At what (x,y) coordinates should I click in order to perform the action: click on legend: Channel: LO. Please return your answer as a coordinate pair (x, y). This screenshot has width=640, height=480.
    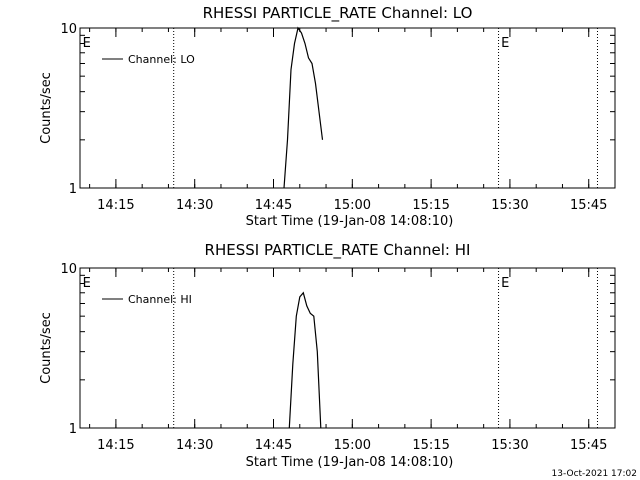
    Looking at the image, I should click on (148, 59).